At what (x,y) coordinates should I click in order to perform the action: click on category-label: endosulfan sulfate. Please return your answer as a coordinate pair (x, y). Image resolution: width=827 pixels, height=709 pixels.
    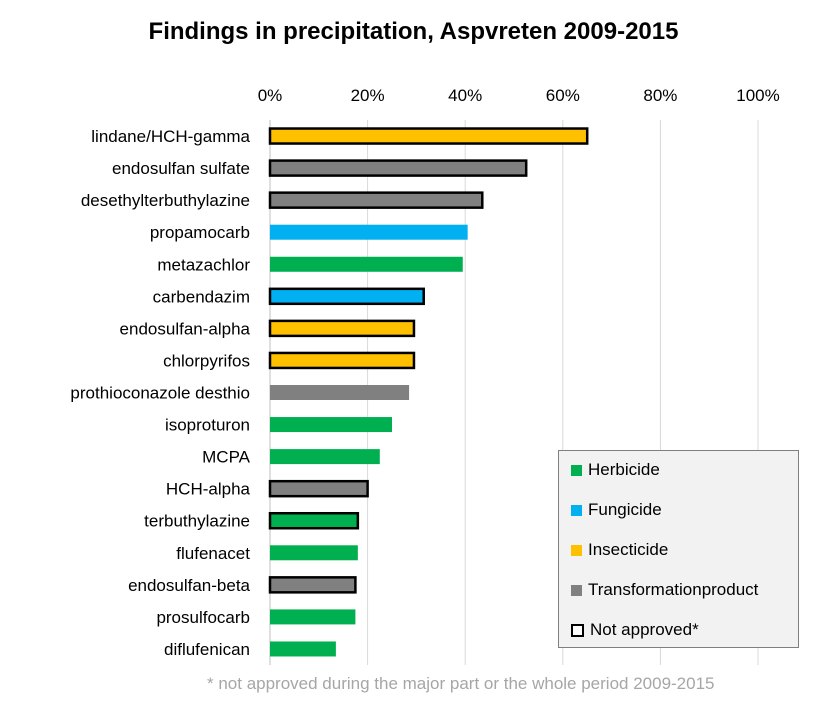
    Looking at the image, I should click on (181, 168).